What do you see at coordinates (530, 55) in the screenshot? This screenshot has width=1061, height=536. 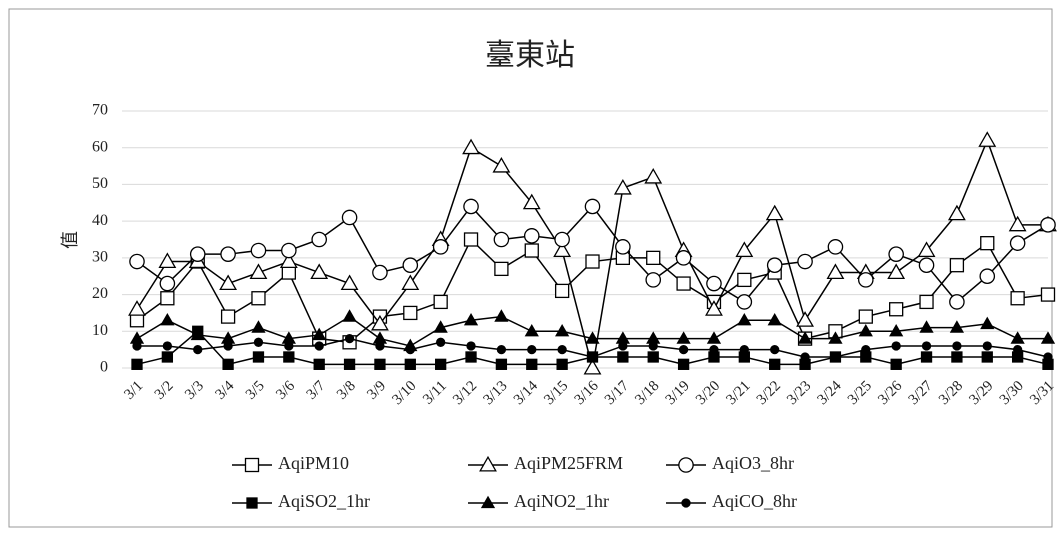 I see `chart-title: 臺東站` at bounding box center [530, 55].